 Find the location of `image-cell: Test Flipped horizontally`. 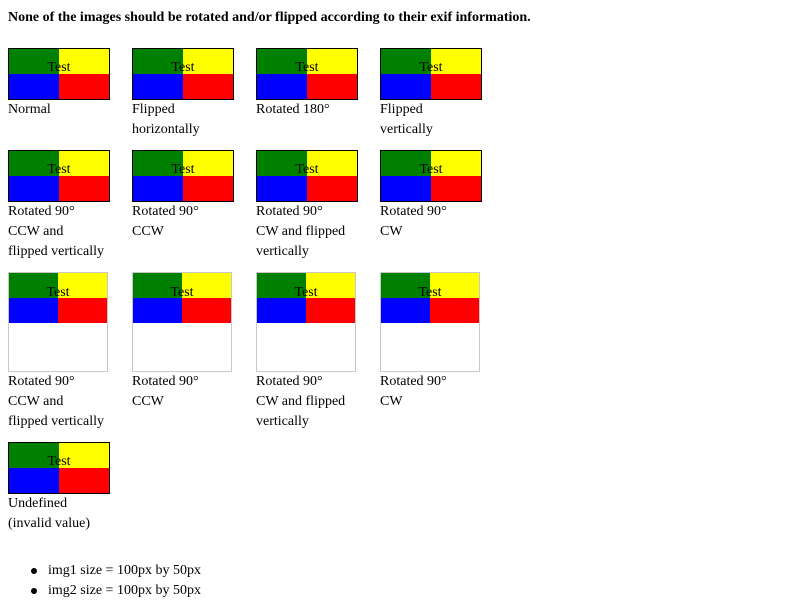

image-cell: Test Flipped horizontally is located at coordinates (192, 94).